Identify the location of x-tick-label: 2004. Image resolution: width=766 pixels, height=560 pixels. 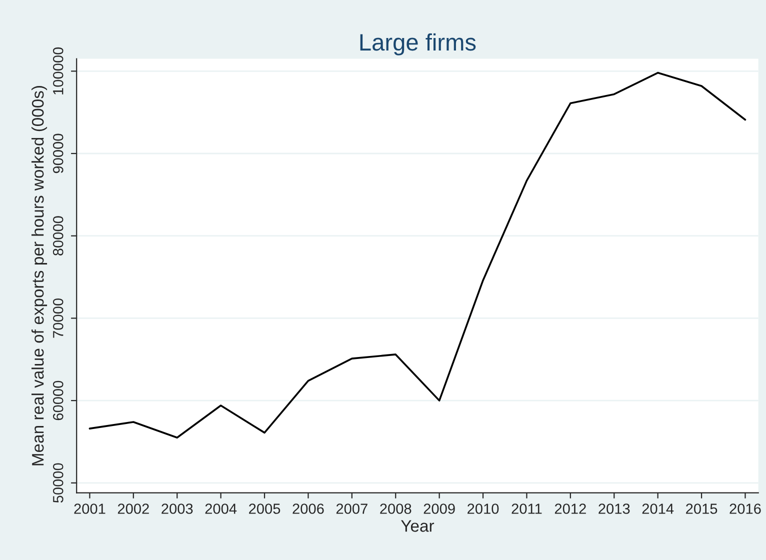
(221, 509).